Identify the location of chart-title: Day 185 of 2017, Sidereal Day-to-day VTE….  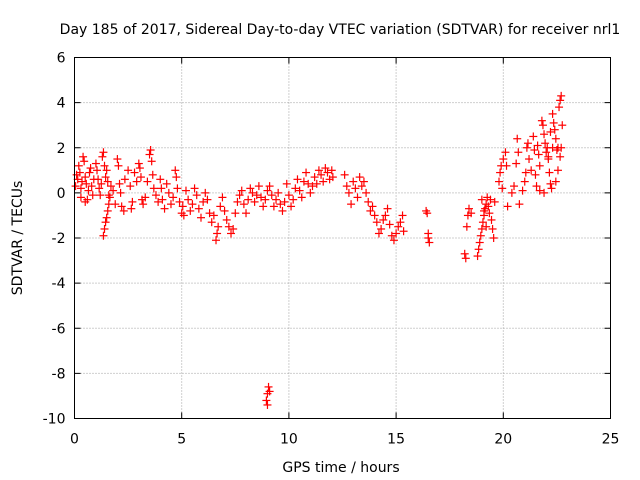
(340, 30).